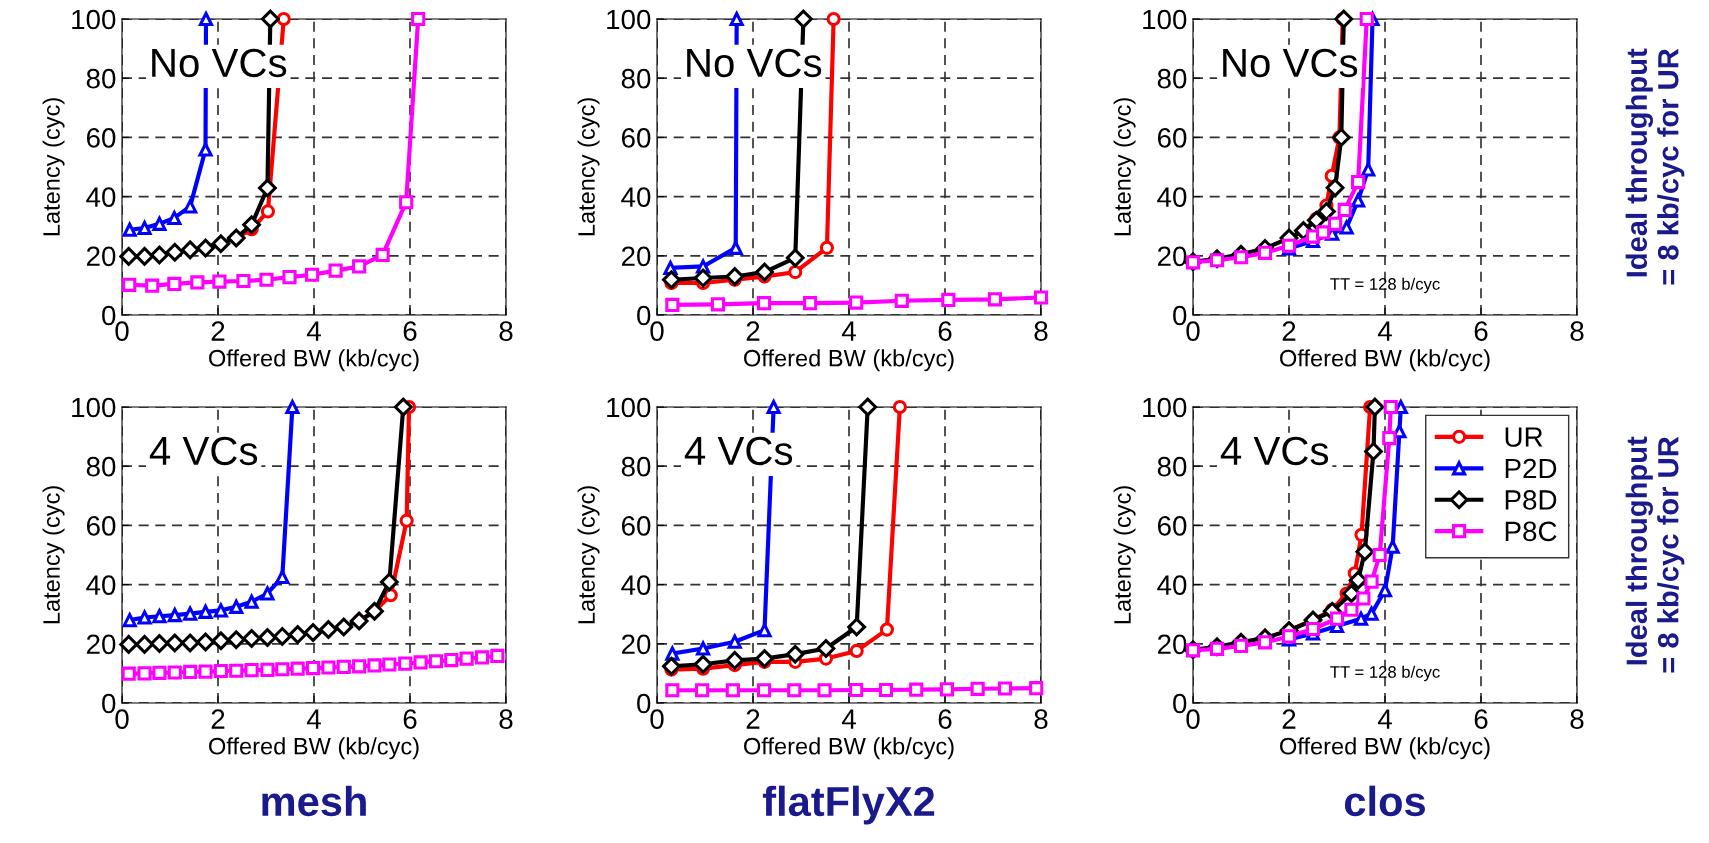  I want to click on legend-label: P8D, so click(1531, 500).